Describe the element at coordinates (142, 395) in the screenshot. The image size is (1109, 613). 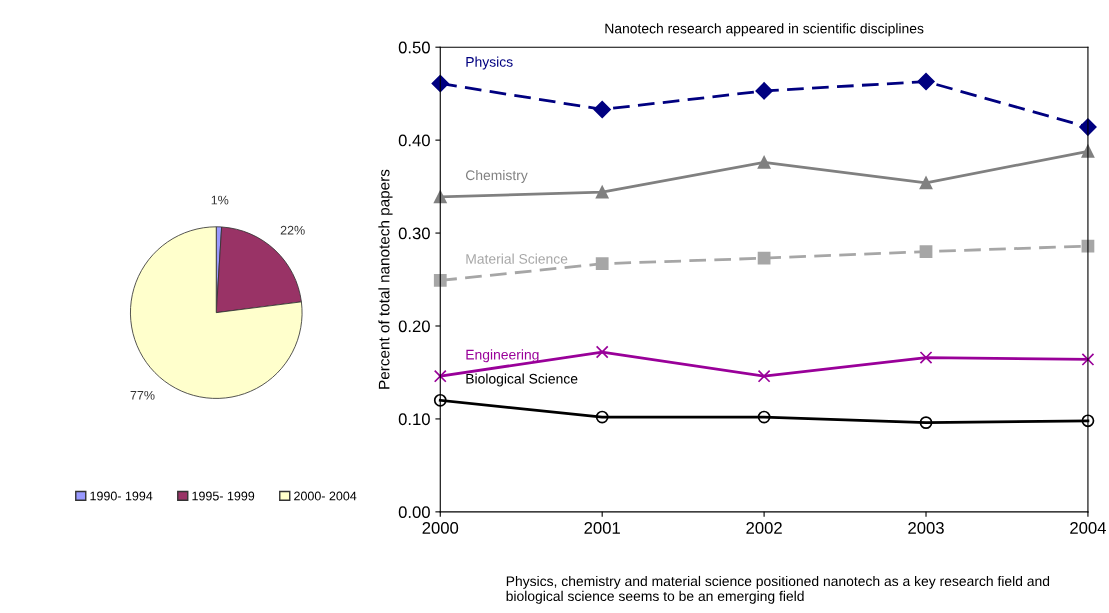
I see `data-label: 77%` at that location.